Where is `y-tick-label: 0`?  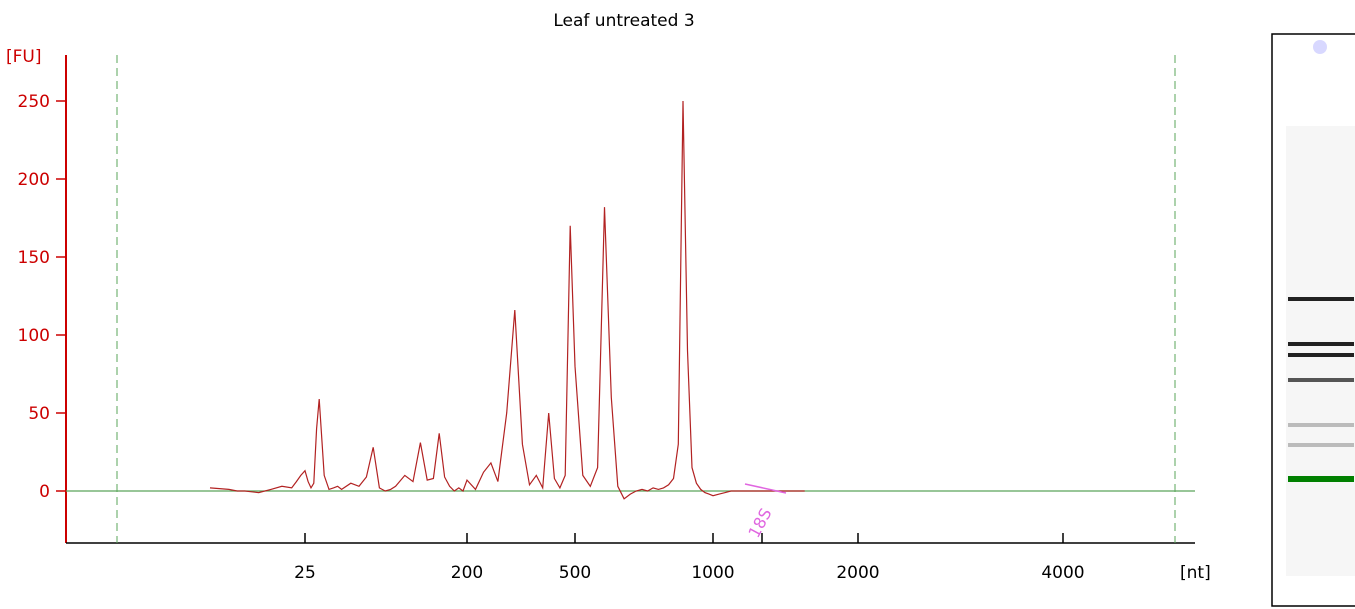
y-tick-label: 0 is located at coordinates (44, 492).